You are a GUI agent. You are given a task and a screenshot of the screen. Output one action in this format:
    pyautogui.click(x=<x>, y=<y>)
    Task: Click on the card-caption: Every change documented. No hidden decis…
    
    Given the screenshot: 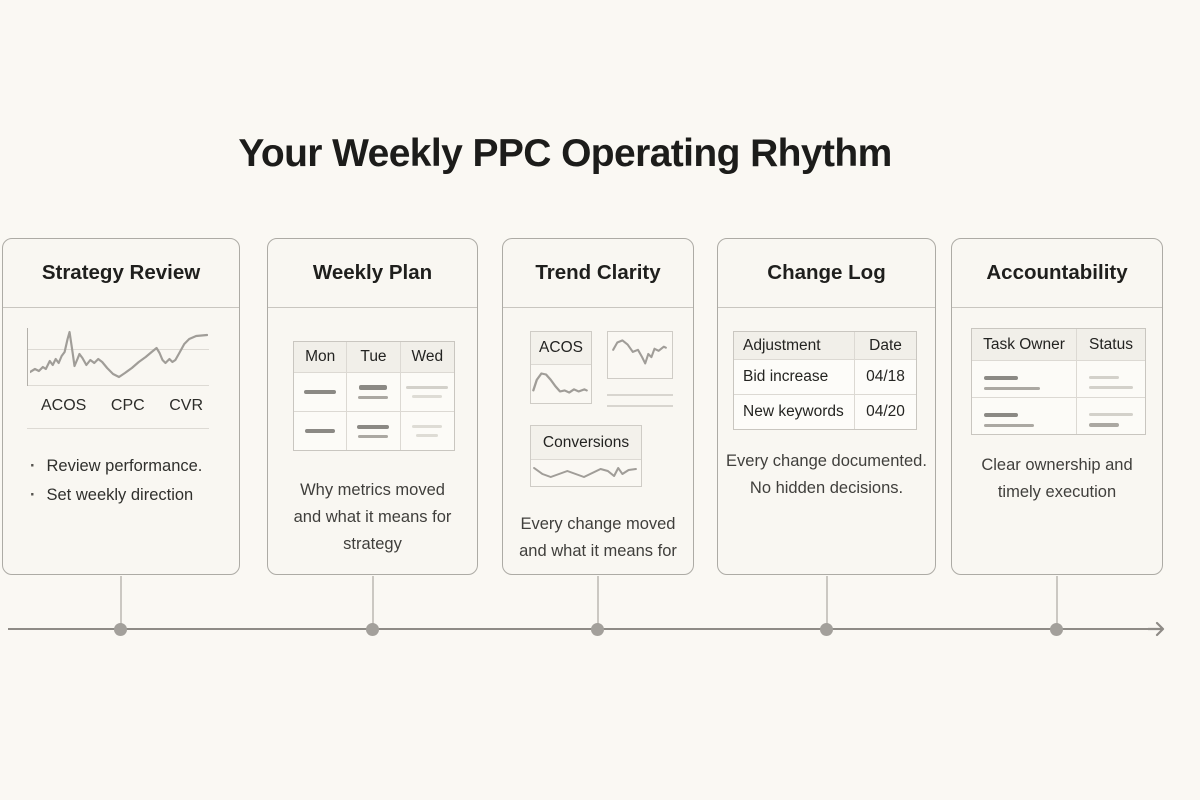 What is the action you would take?
    pyautogui.click(x=826, y=474)
    